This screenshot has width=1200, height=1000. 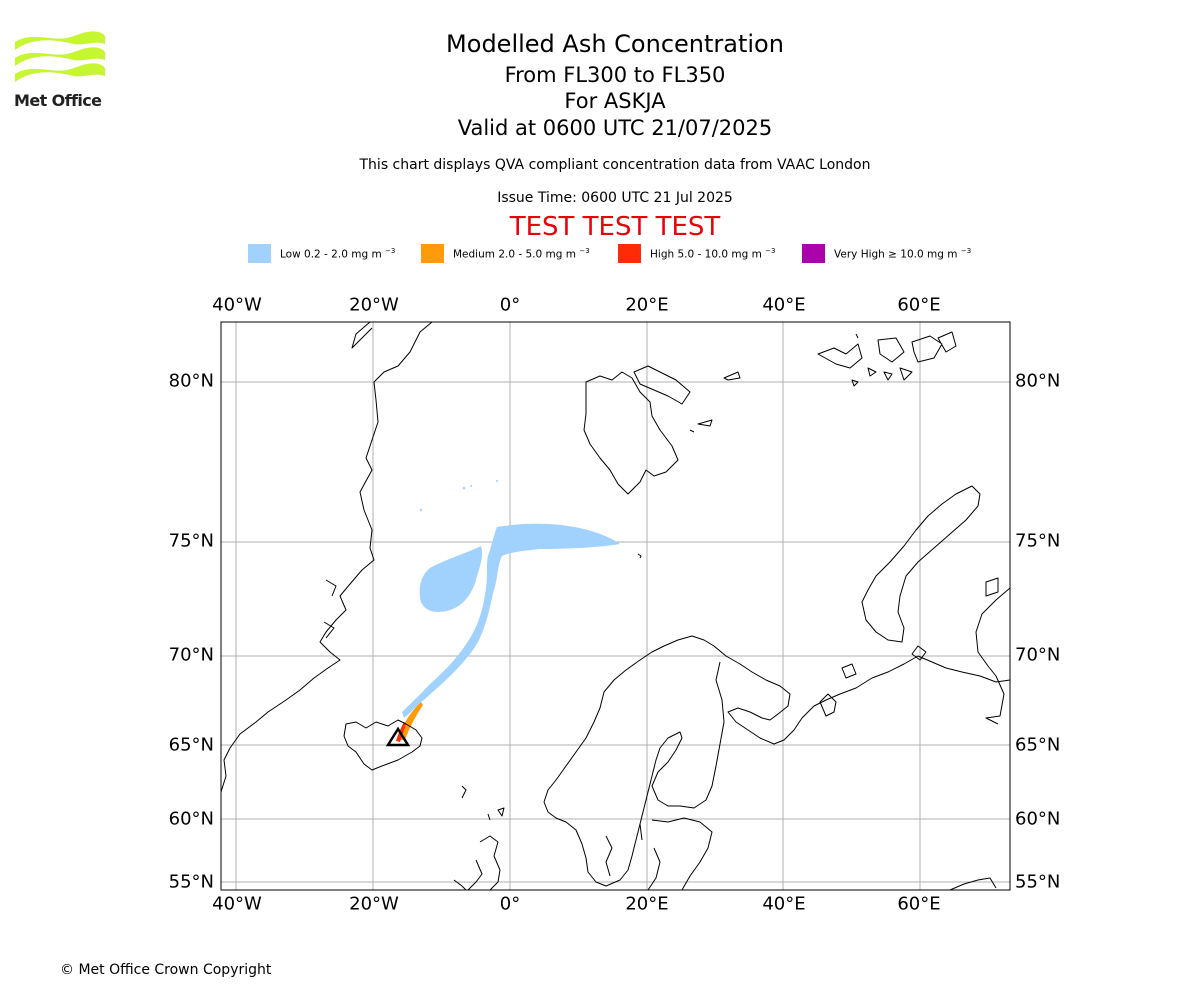 I want to click on scandinavia-coast, so click(x=776, y=719).